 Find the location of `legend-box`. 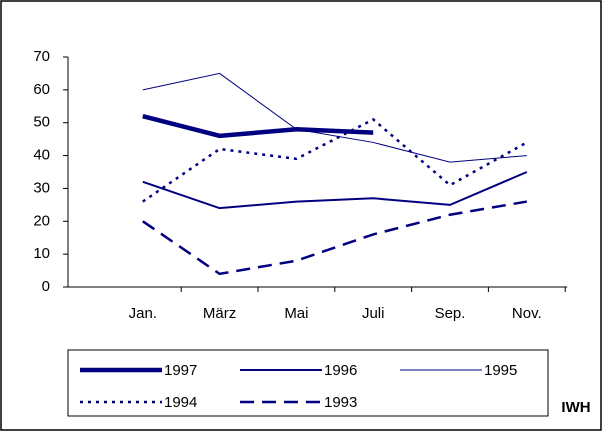

legend-box is located at coordinates (308, 383).